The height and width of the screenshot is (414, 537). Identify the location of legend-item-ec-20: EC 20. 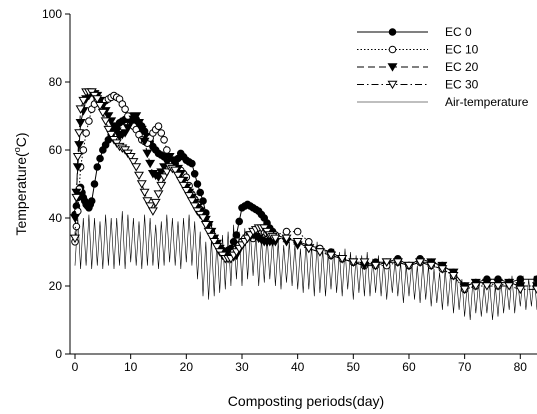
(418, 67).